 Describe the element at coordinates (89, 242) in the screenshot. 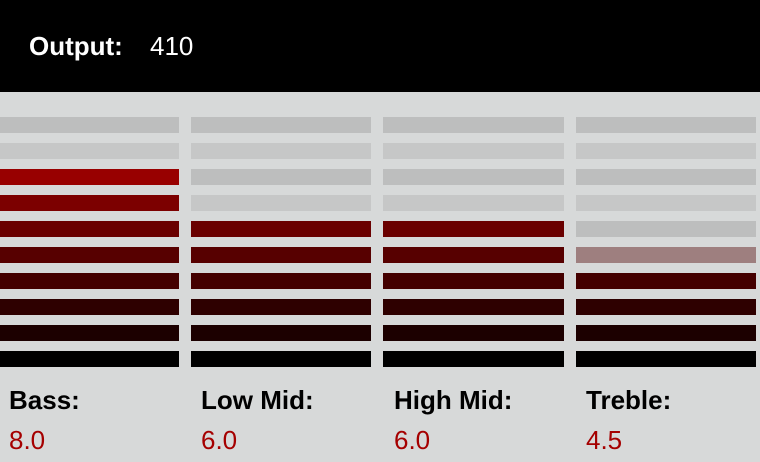

I see `meter-bass` at that location.